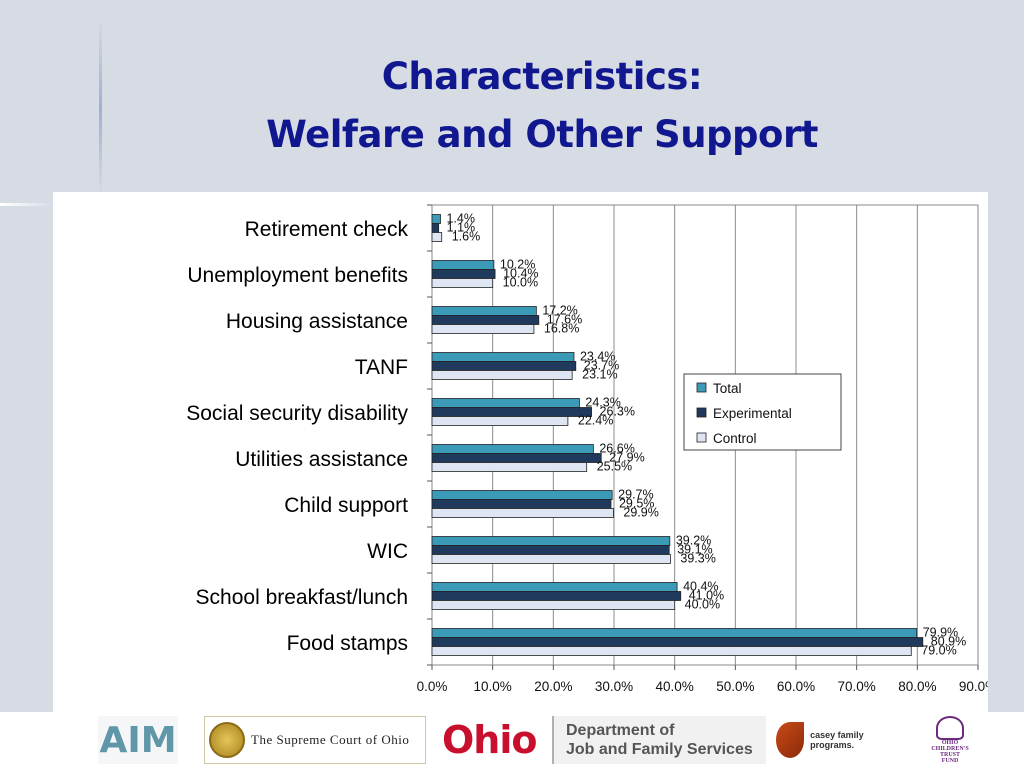 The height and width of the screenshot is (768, 1024). Describe the element at coordinates (857, 686) in the screenshot. I see `x-tick-label: 70.0%` at that location.